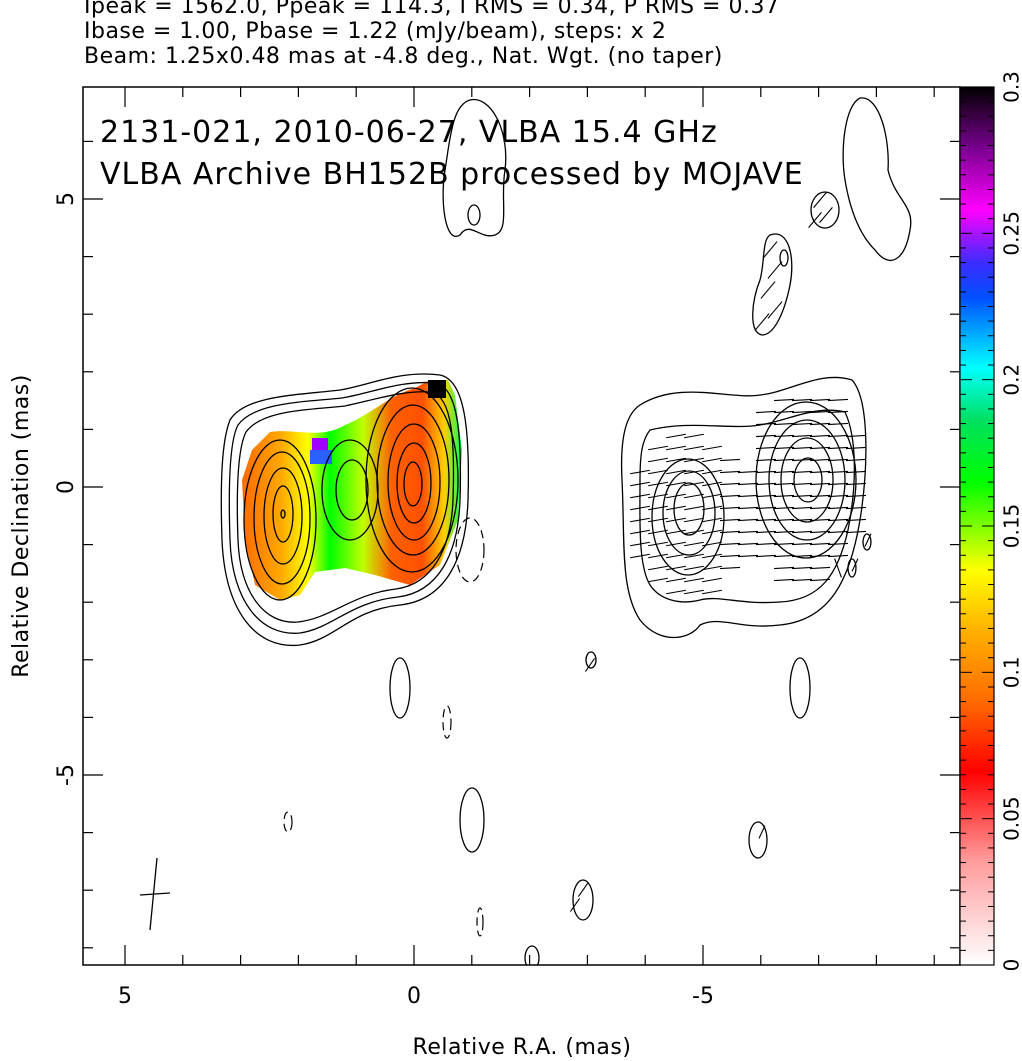 The height and width of the screenshot is (1061, 1022). What do you see at coordinates (321, 457) in the screenshot?
I see `blue-pixel-block` at bounding box center [321, 457].